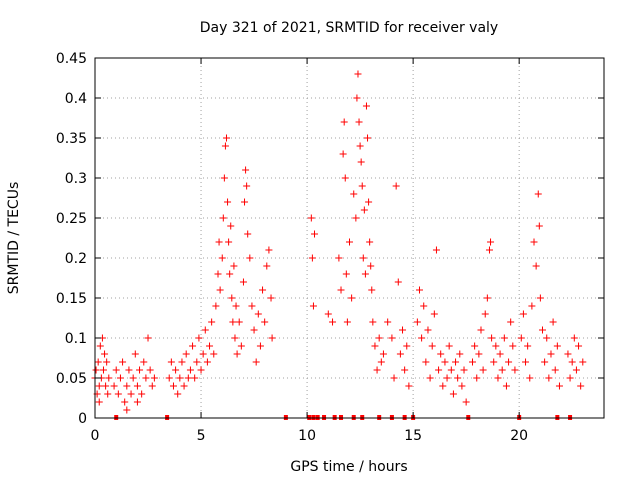 This screenshot has height=480, width=640. Describe the element at coordinates (71, 59) in the screenshot. I see `y-tick-label: 0.45` at that location.